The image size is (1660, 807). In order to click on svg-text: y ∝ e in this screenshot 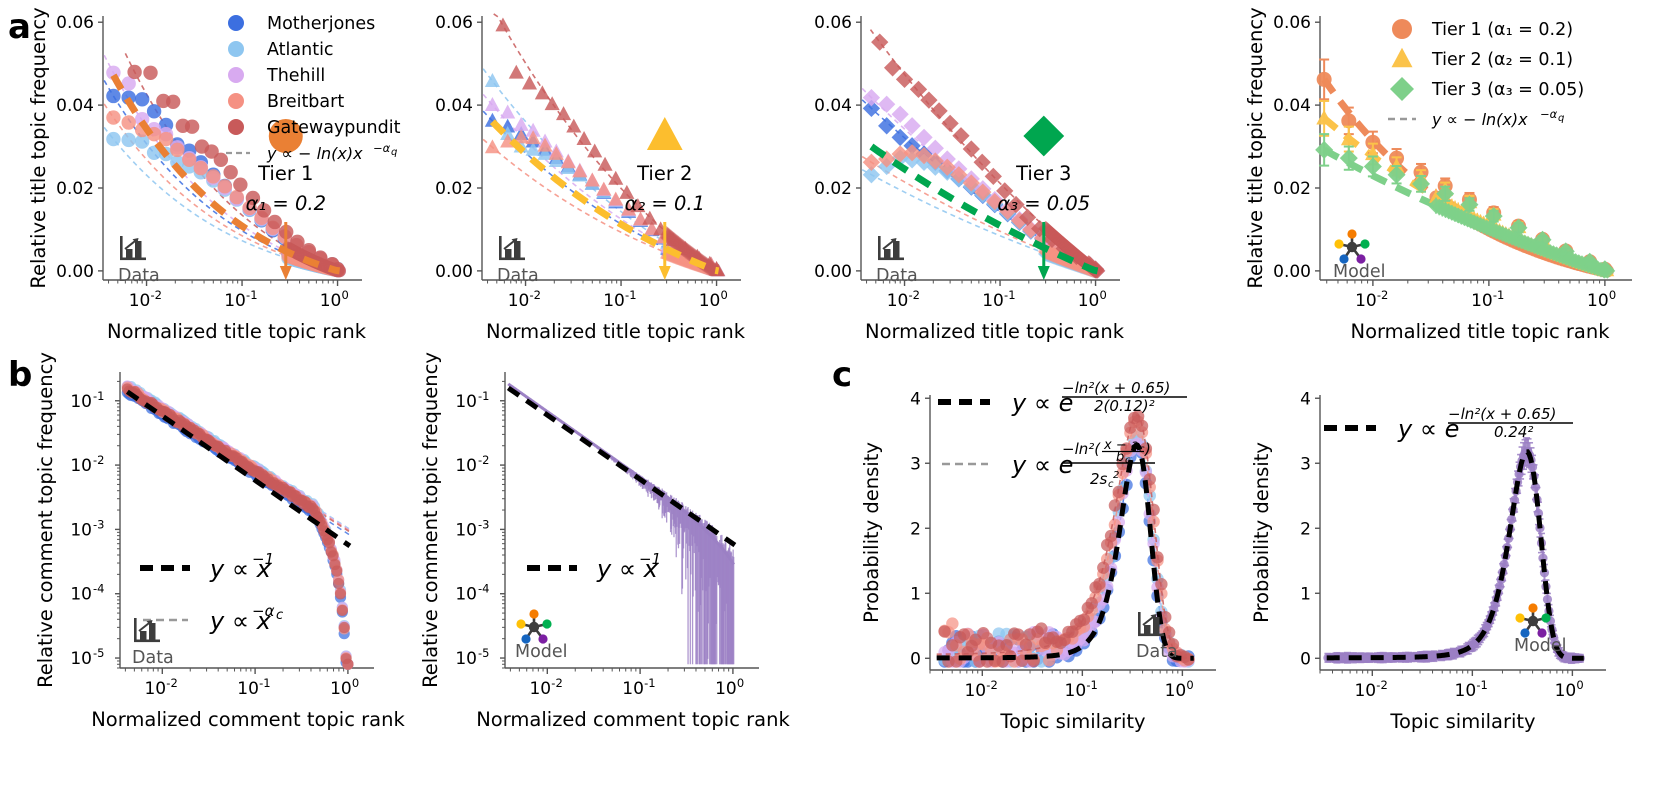, I will do `click(1428, 429)`.